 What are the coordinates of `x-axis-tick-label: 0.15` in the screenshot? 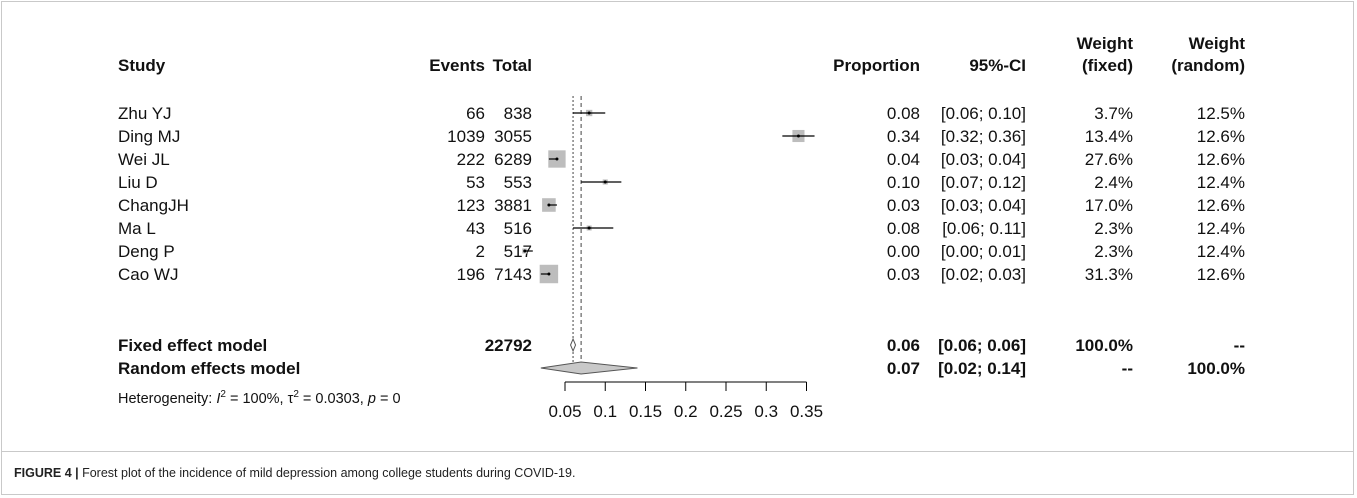 It's located at (645, 411).